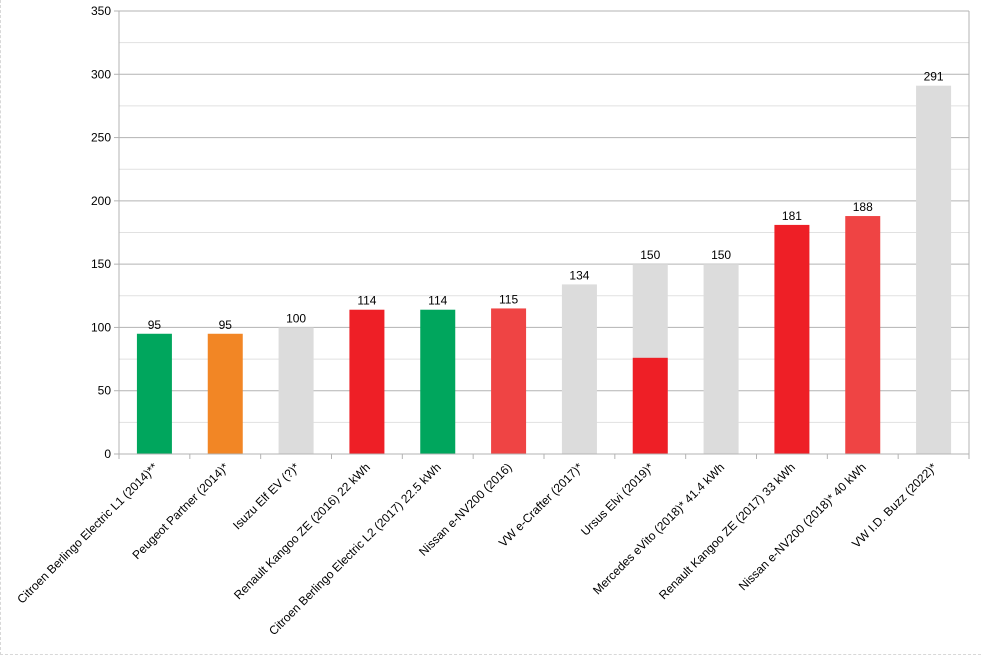  I want to click on y-tick-label: 250, so click(101, 138).